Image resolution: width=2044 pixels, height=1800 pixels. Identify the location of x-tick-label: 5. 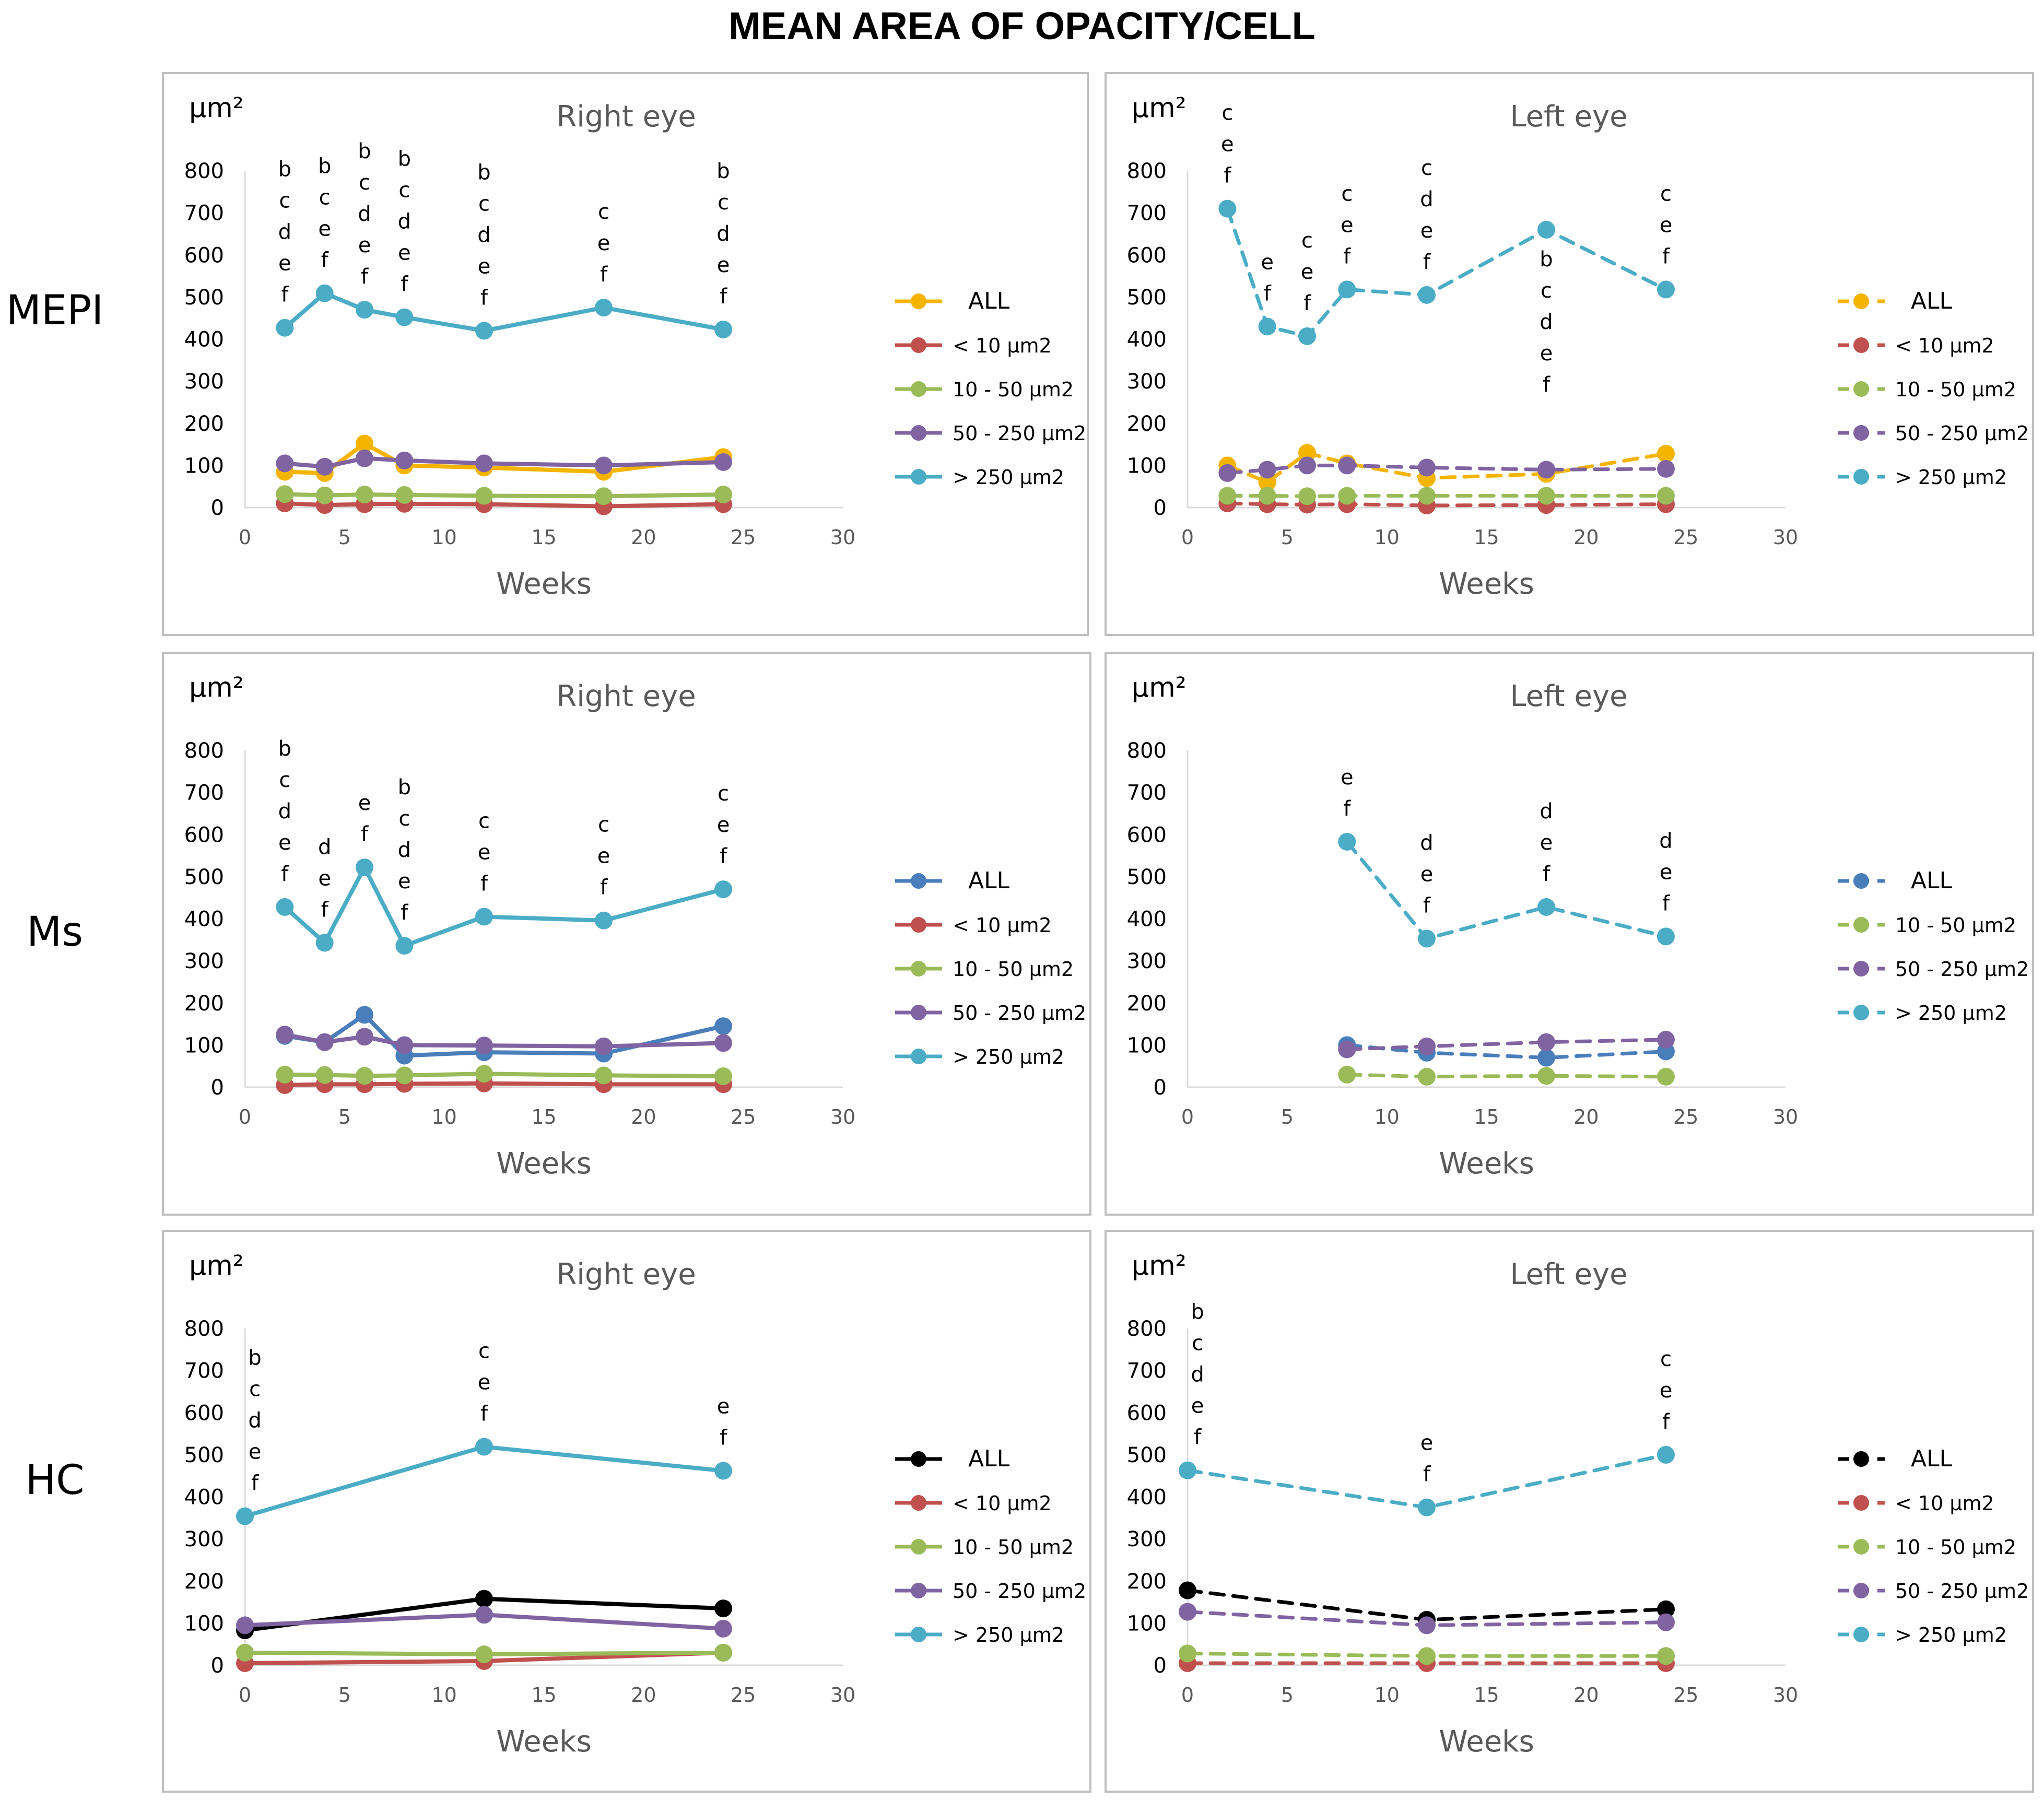
(344, 538).